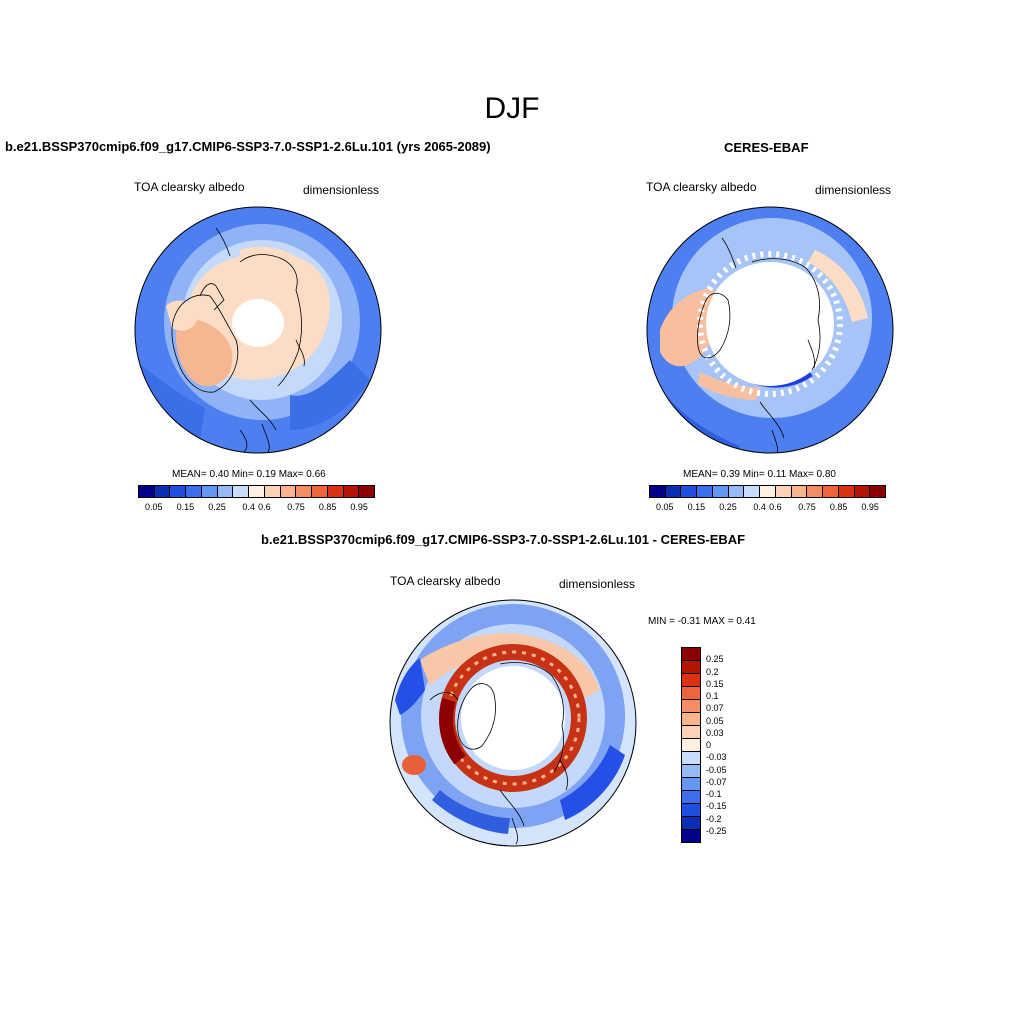 This screenshot has width=1024, height=1024. I want to click on diff-colorbar, so click(691, 745).